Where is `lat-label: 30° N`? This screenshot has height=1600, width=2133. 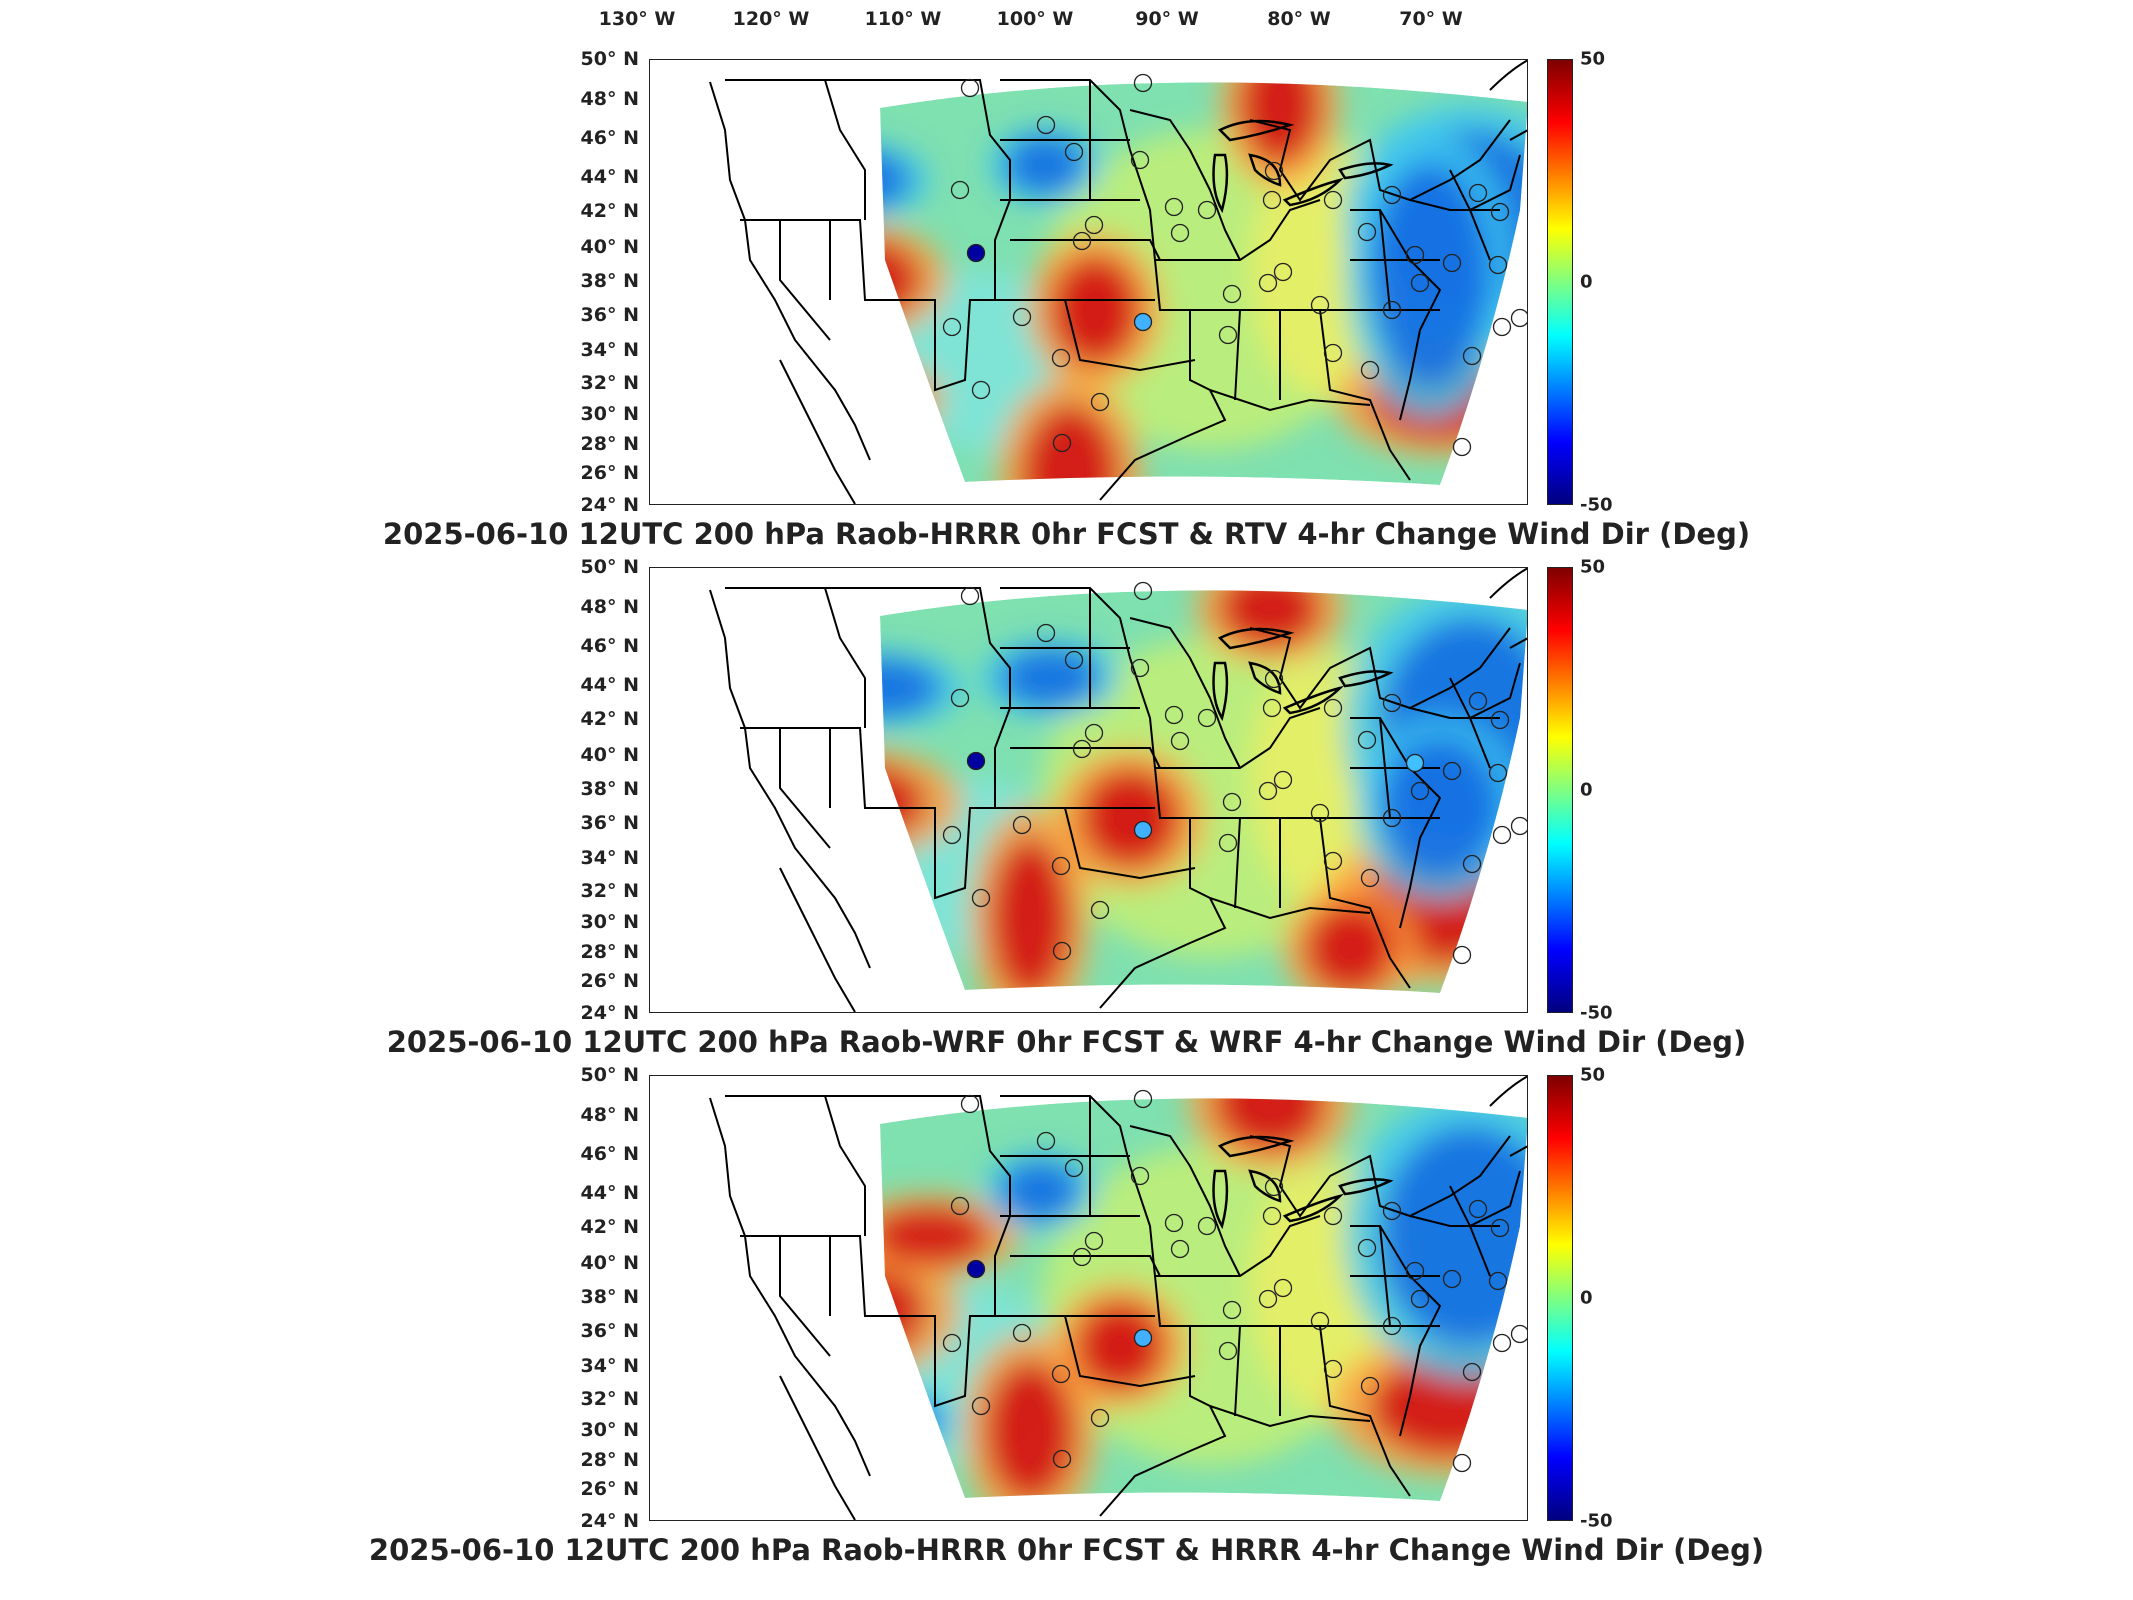
lat-label: 30° N is located at coordinates (609, 922).